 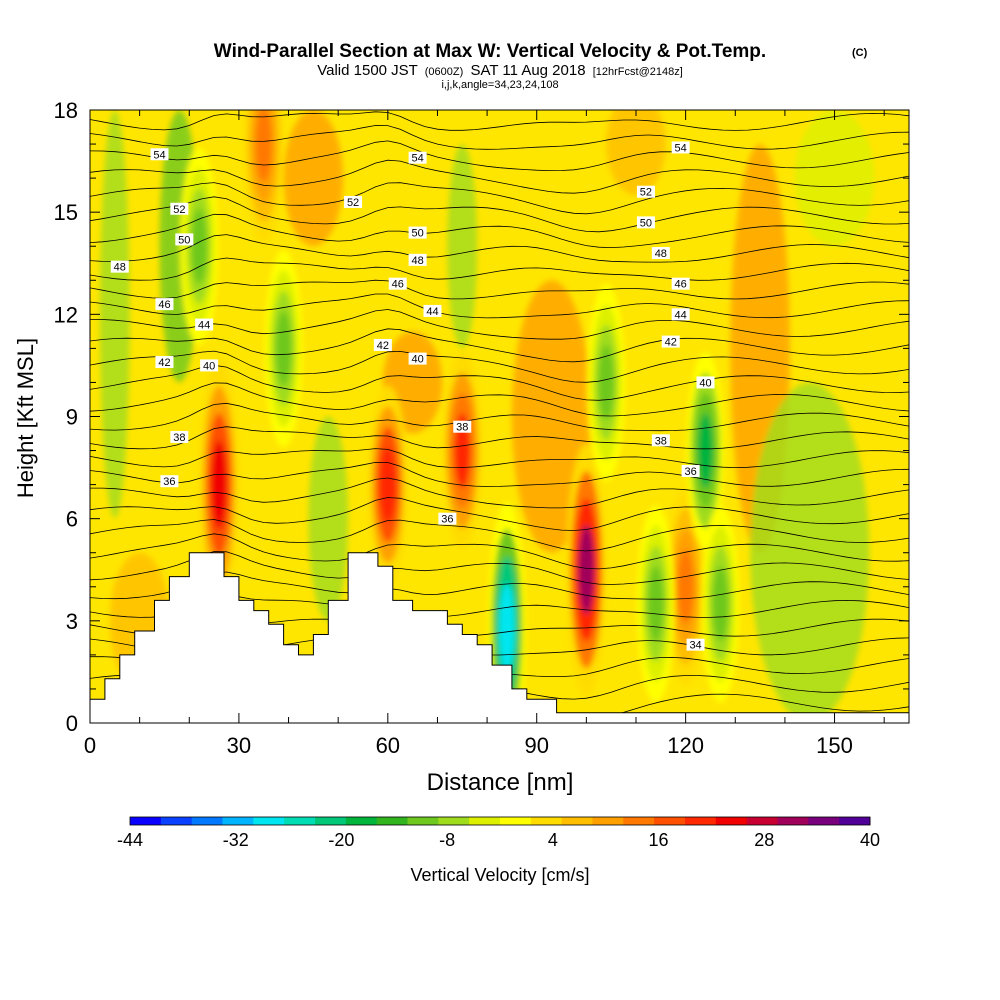 I want to click on contour-label: 46, so click(x=397, y=284).